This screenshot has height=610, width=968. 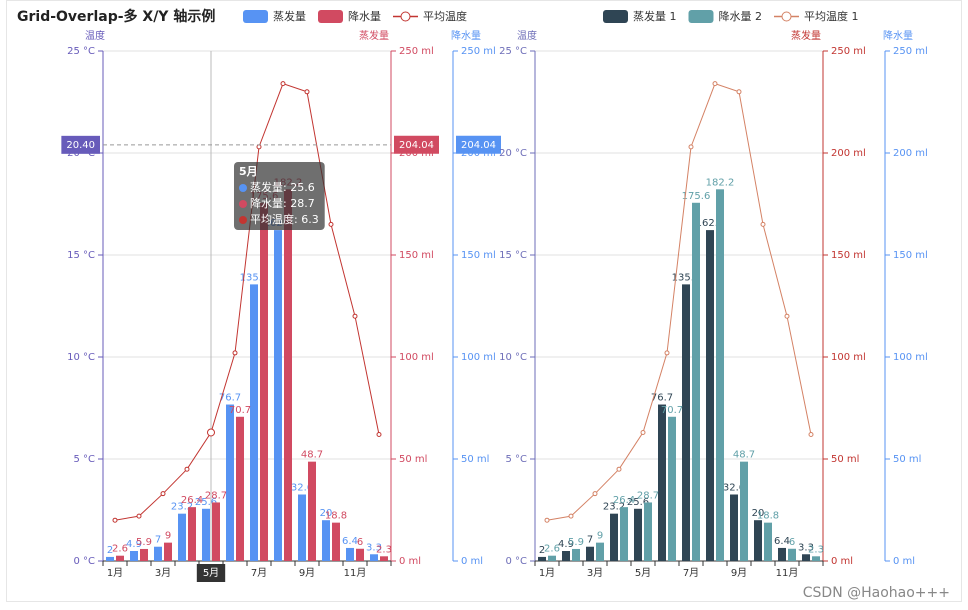 What do you see at coordinates (243, 220) in the screenshot?
I see `tooltip-dot` at bounding box center [243, 220].